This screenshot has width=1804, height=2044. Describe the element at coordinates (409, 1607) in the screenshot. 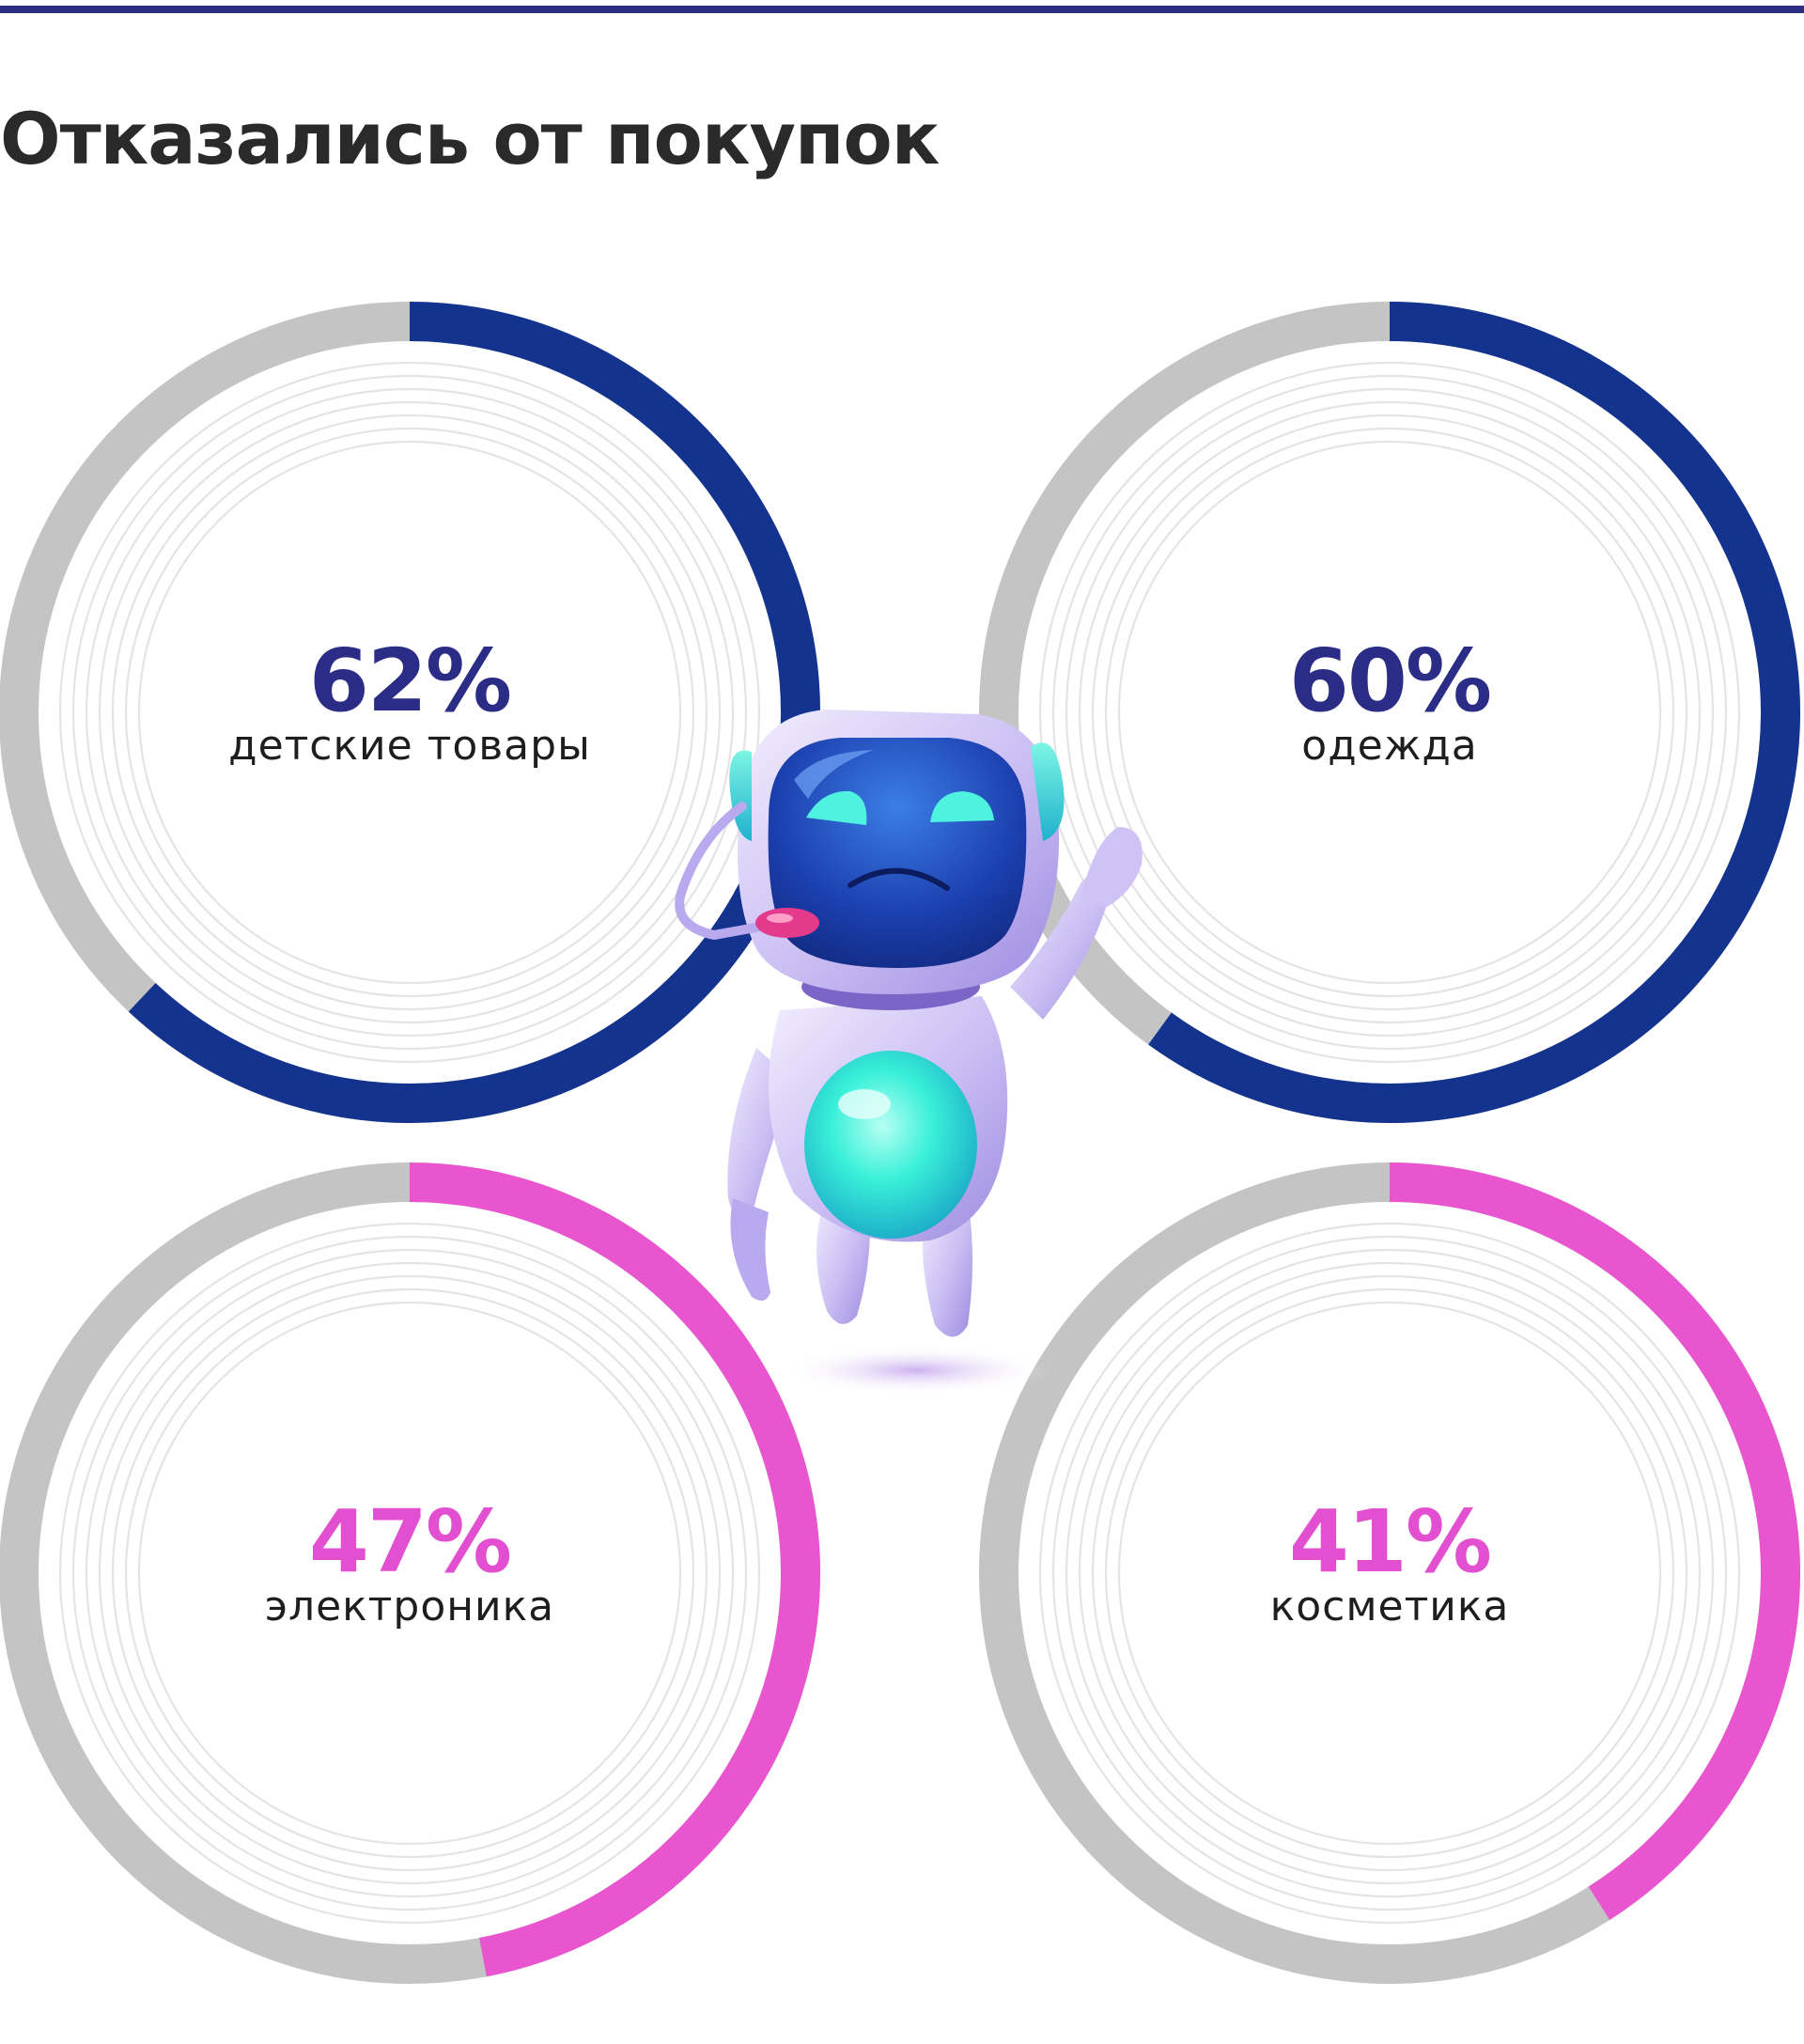

I see `category-label: электроника` at that location.